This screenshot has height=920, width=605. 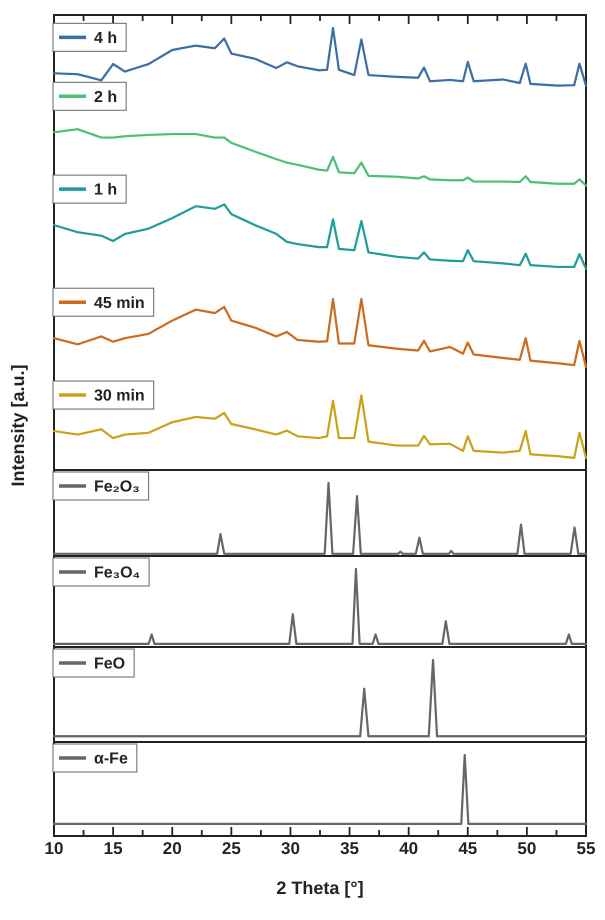 What do you see at coordinates (172, 848) in the screenshot?
I see `x-tick-label: 20` at bounding box center [172, 848].